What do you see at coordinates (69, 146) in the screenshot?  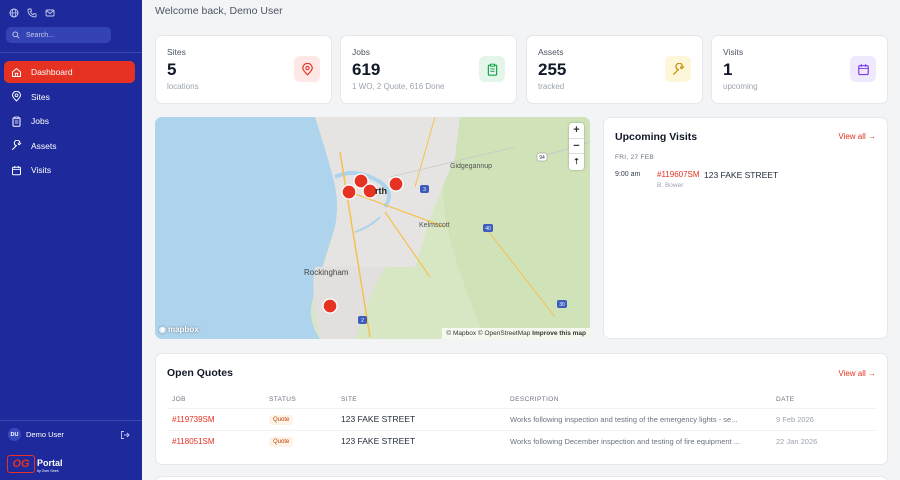 I see `sidebar-item-assets: Assets` at bounding box center [69, 146].